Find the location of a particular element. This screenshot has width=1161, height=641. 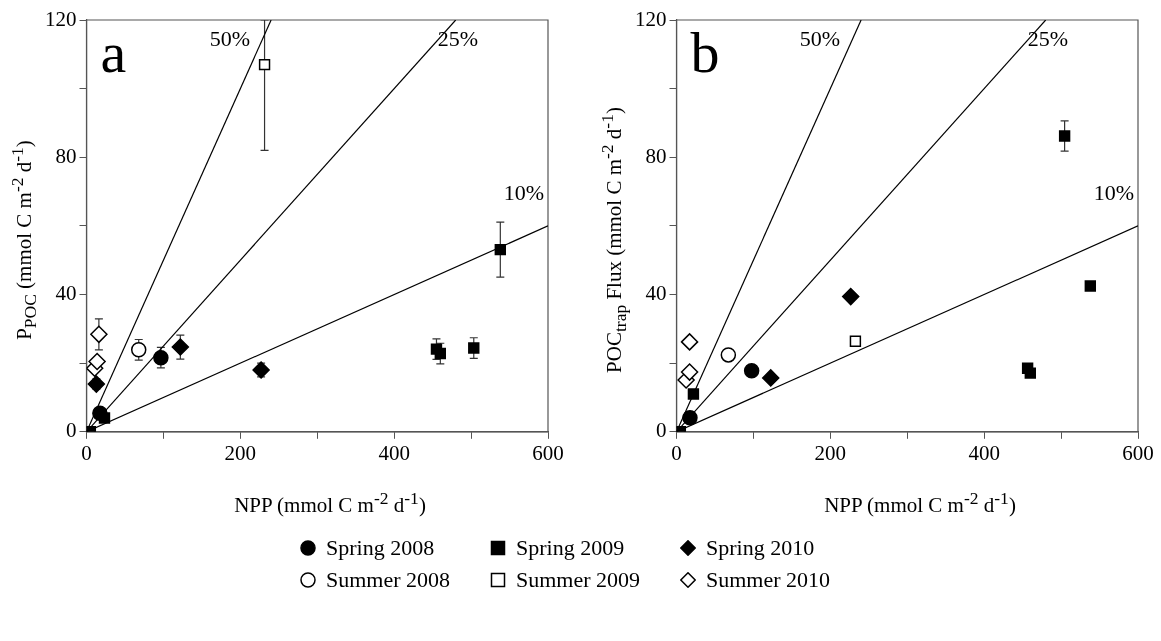

annotation: b is located at coordinates (705, 53).